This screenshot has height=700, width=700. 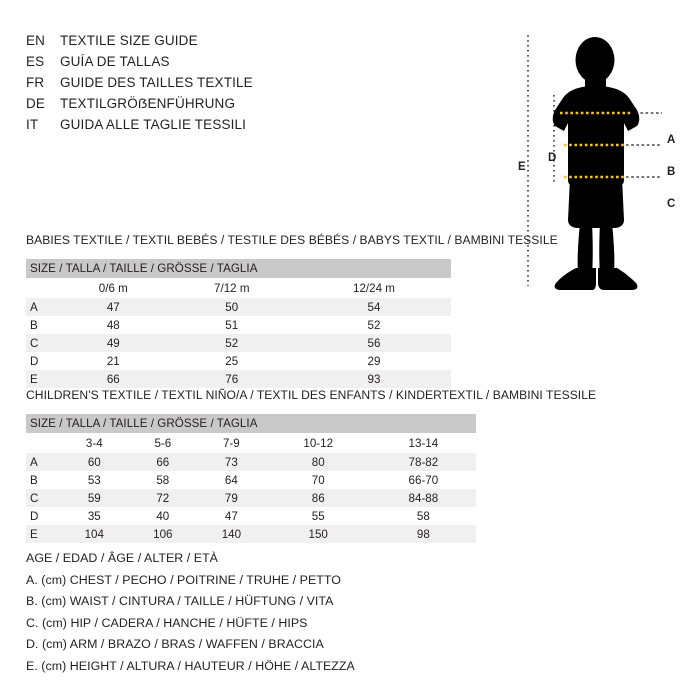 I want to click on cell: 29, so click(x=373, y=361).